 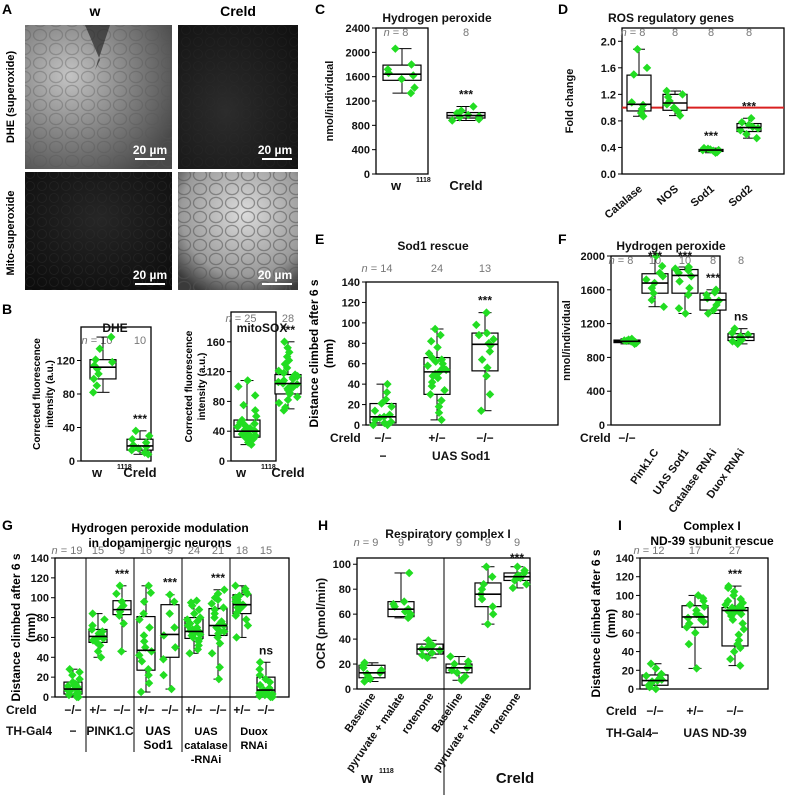 What do you see at coordinates (433, 246) in the screenshot?
I see `chart-title: Sod1 rescue` at bounding box center [433, 246].